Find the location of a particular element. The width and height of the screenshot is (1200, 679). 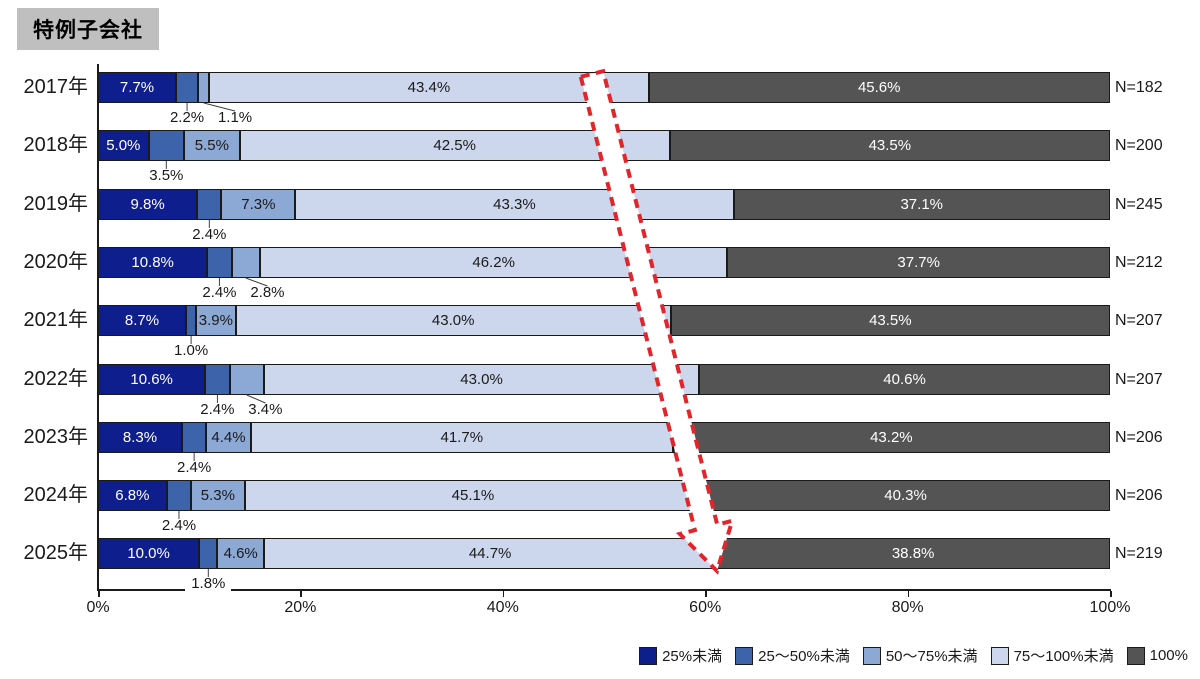

legend: 25%未満 25〜50%未満 50〜75%未満 75〜100%未満 100% is located at coordinates (913, 655).